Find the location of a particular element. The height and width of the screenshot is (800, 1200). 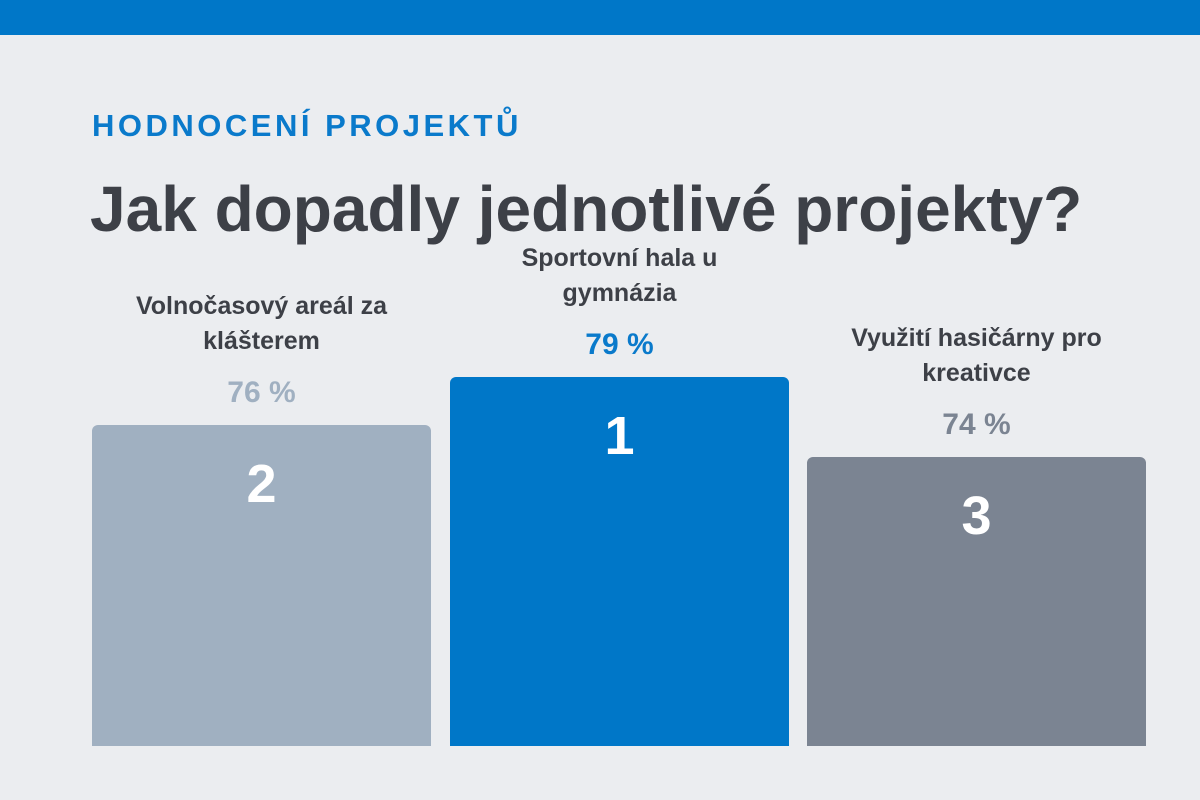

bar: 2 is located at coordinates (261, 585).